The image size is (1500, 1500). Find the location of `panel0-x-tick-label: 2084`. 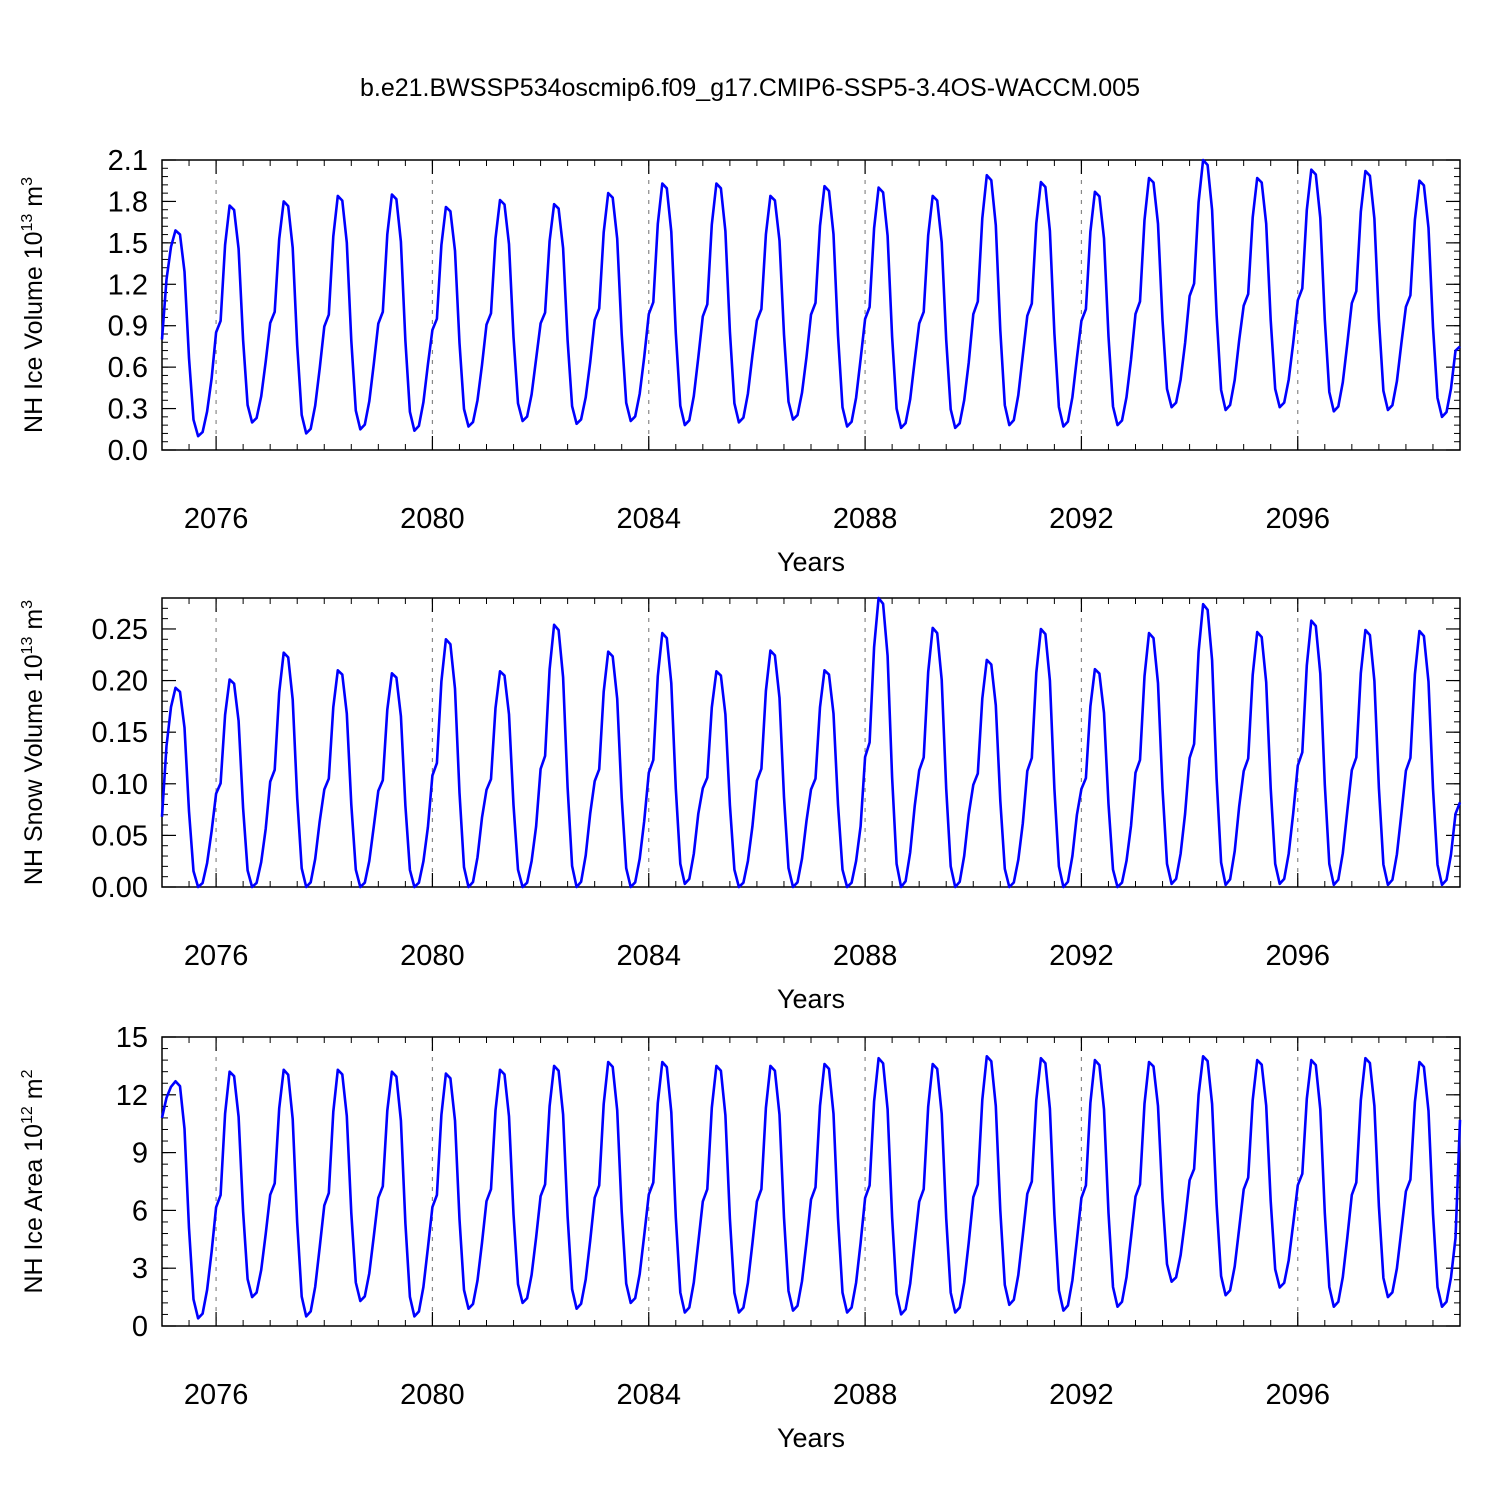

panel0-x-tick-label: 2084 is located at coordinates (648, 519).